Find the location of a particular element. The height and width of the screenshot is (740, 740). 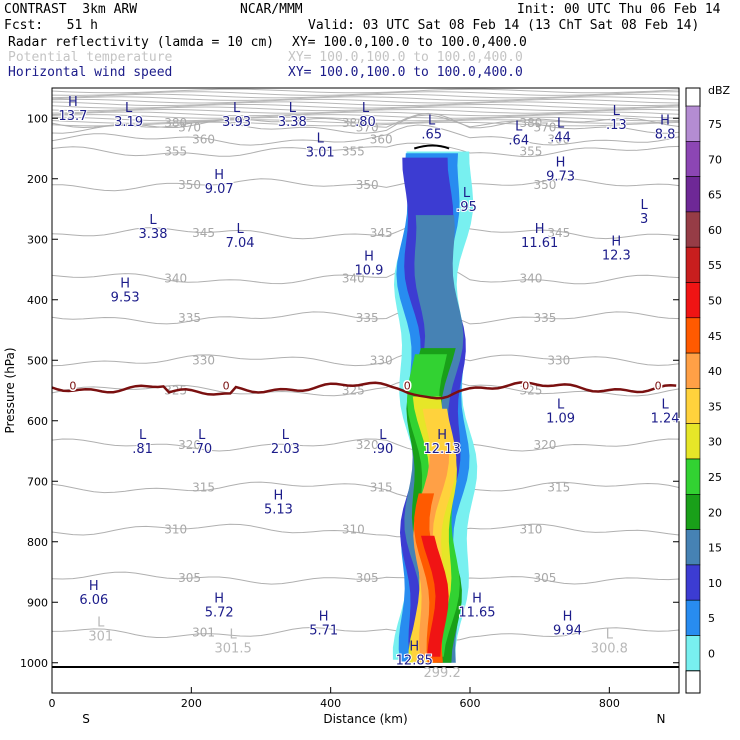

y-tick-label: 700 is located at coordinates (37, 481).